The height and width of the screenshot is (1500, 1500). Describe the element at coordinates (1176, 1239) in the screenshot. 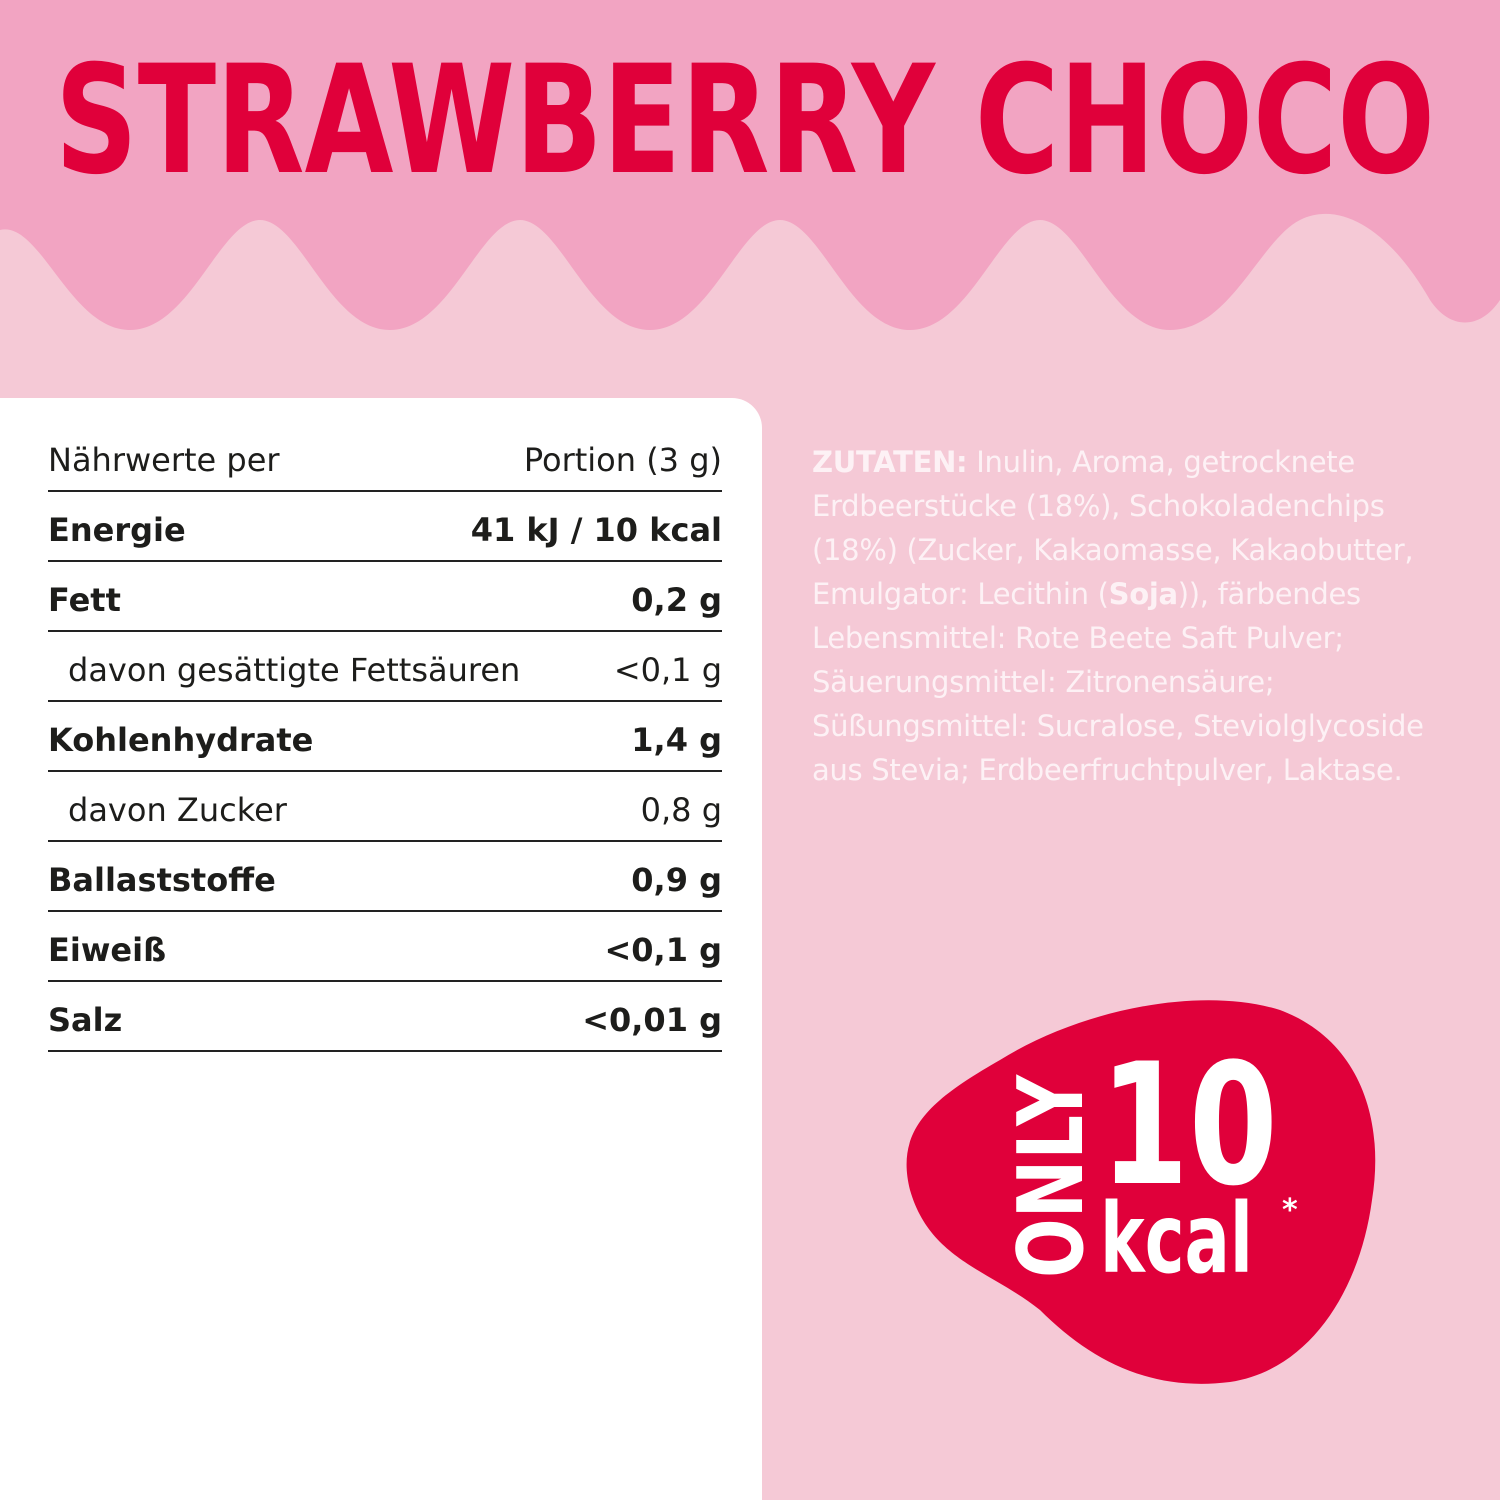

I see `badge-unit: kcal` at that location.